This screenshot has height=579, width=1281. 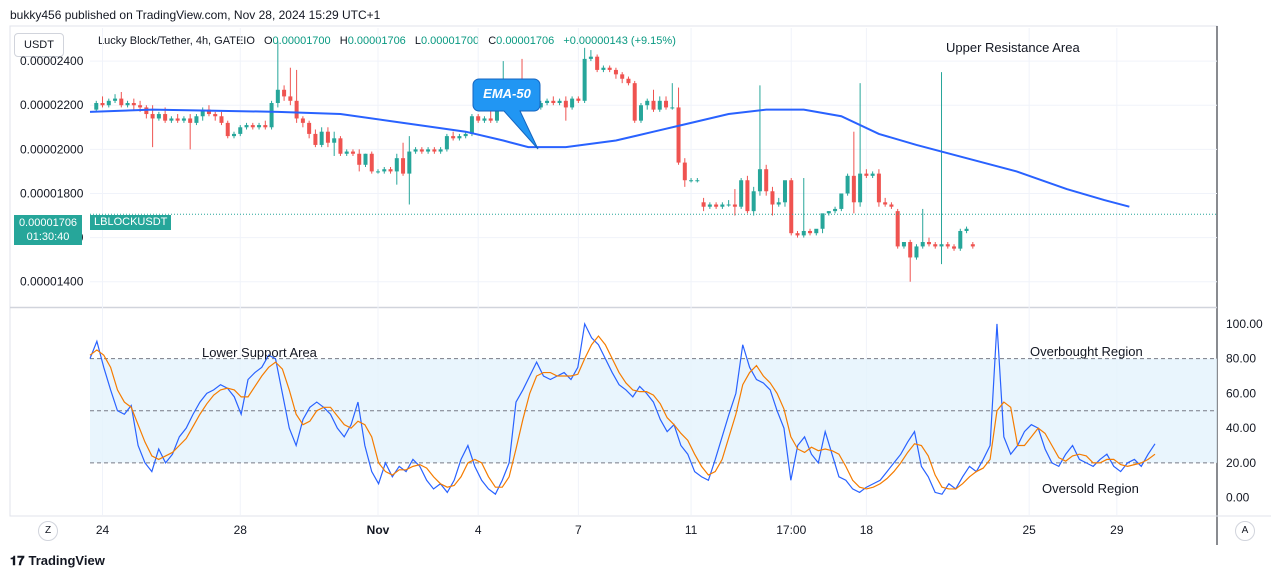 What do you see at coordinates (1245, 531) in the screenshot?
I see `auto-scale-button: A` at bounding box center [1245, 531].